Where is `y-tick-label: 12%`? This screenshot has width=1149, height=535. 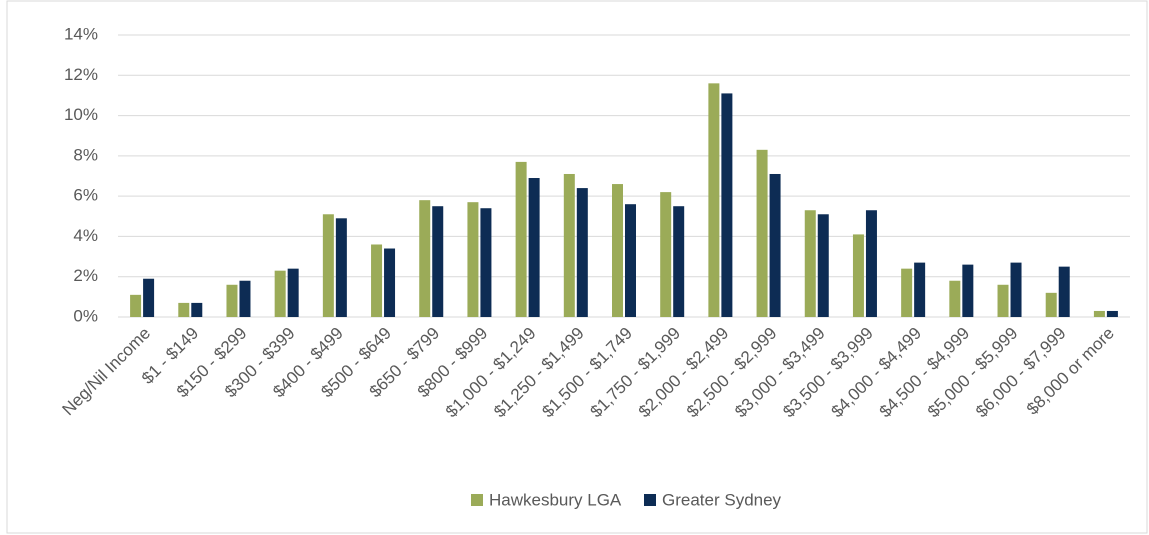
y-tick-label: 12% is located at coordinates (81, 74).